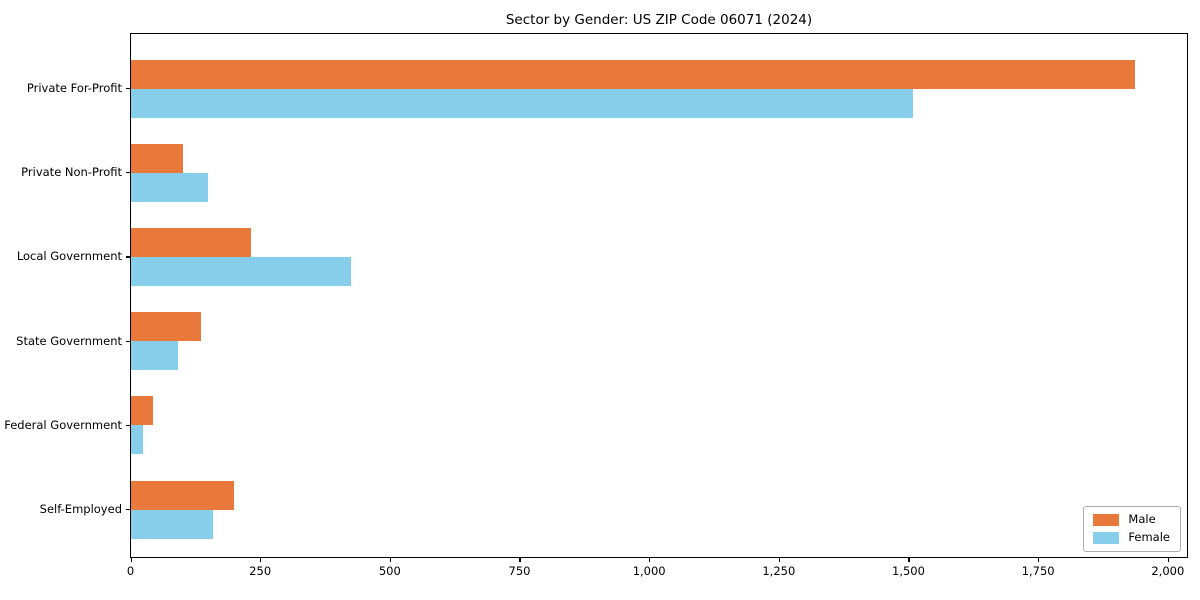 Image resolution: width=1200 pixels, height=600 pixels. Describe the element at coordinates (389, 571) in the screenshot. I see `x-tick-label-2: 500` at that location.